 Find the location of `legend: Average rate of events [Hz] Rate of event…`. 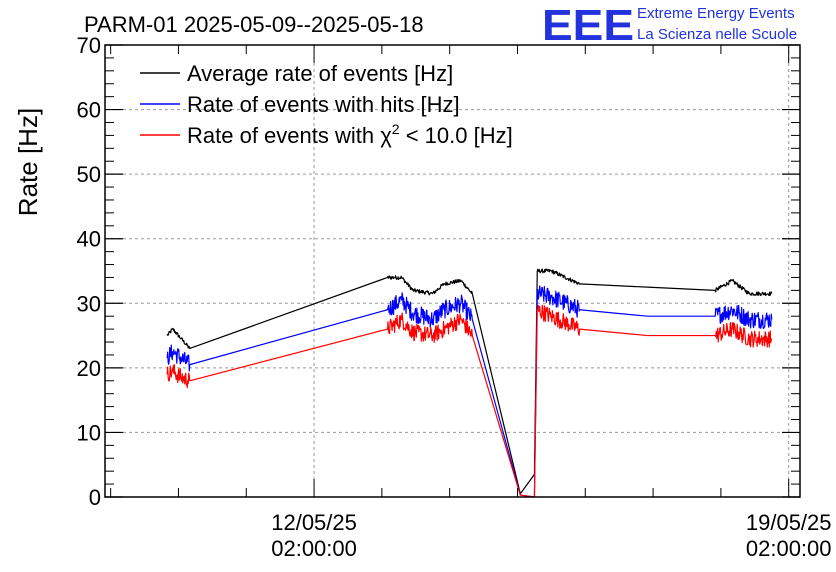

legend: Average rate of events [Hz] Rate of event… is located at coordinates (326, 104).